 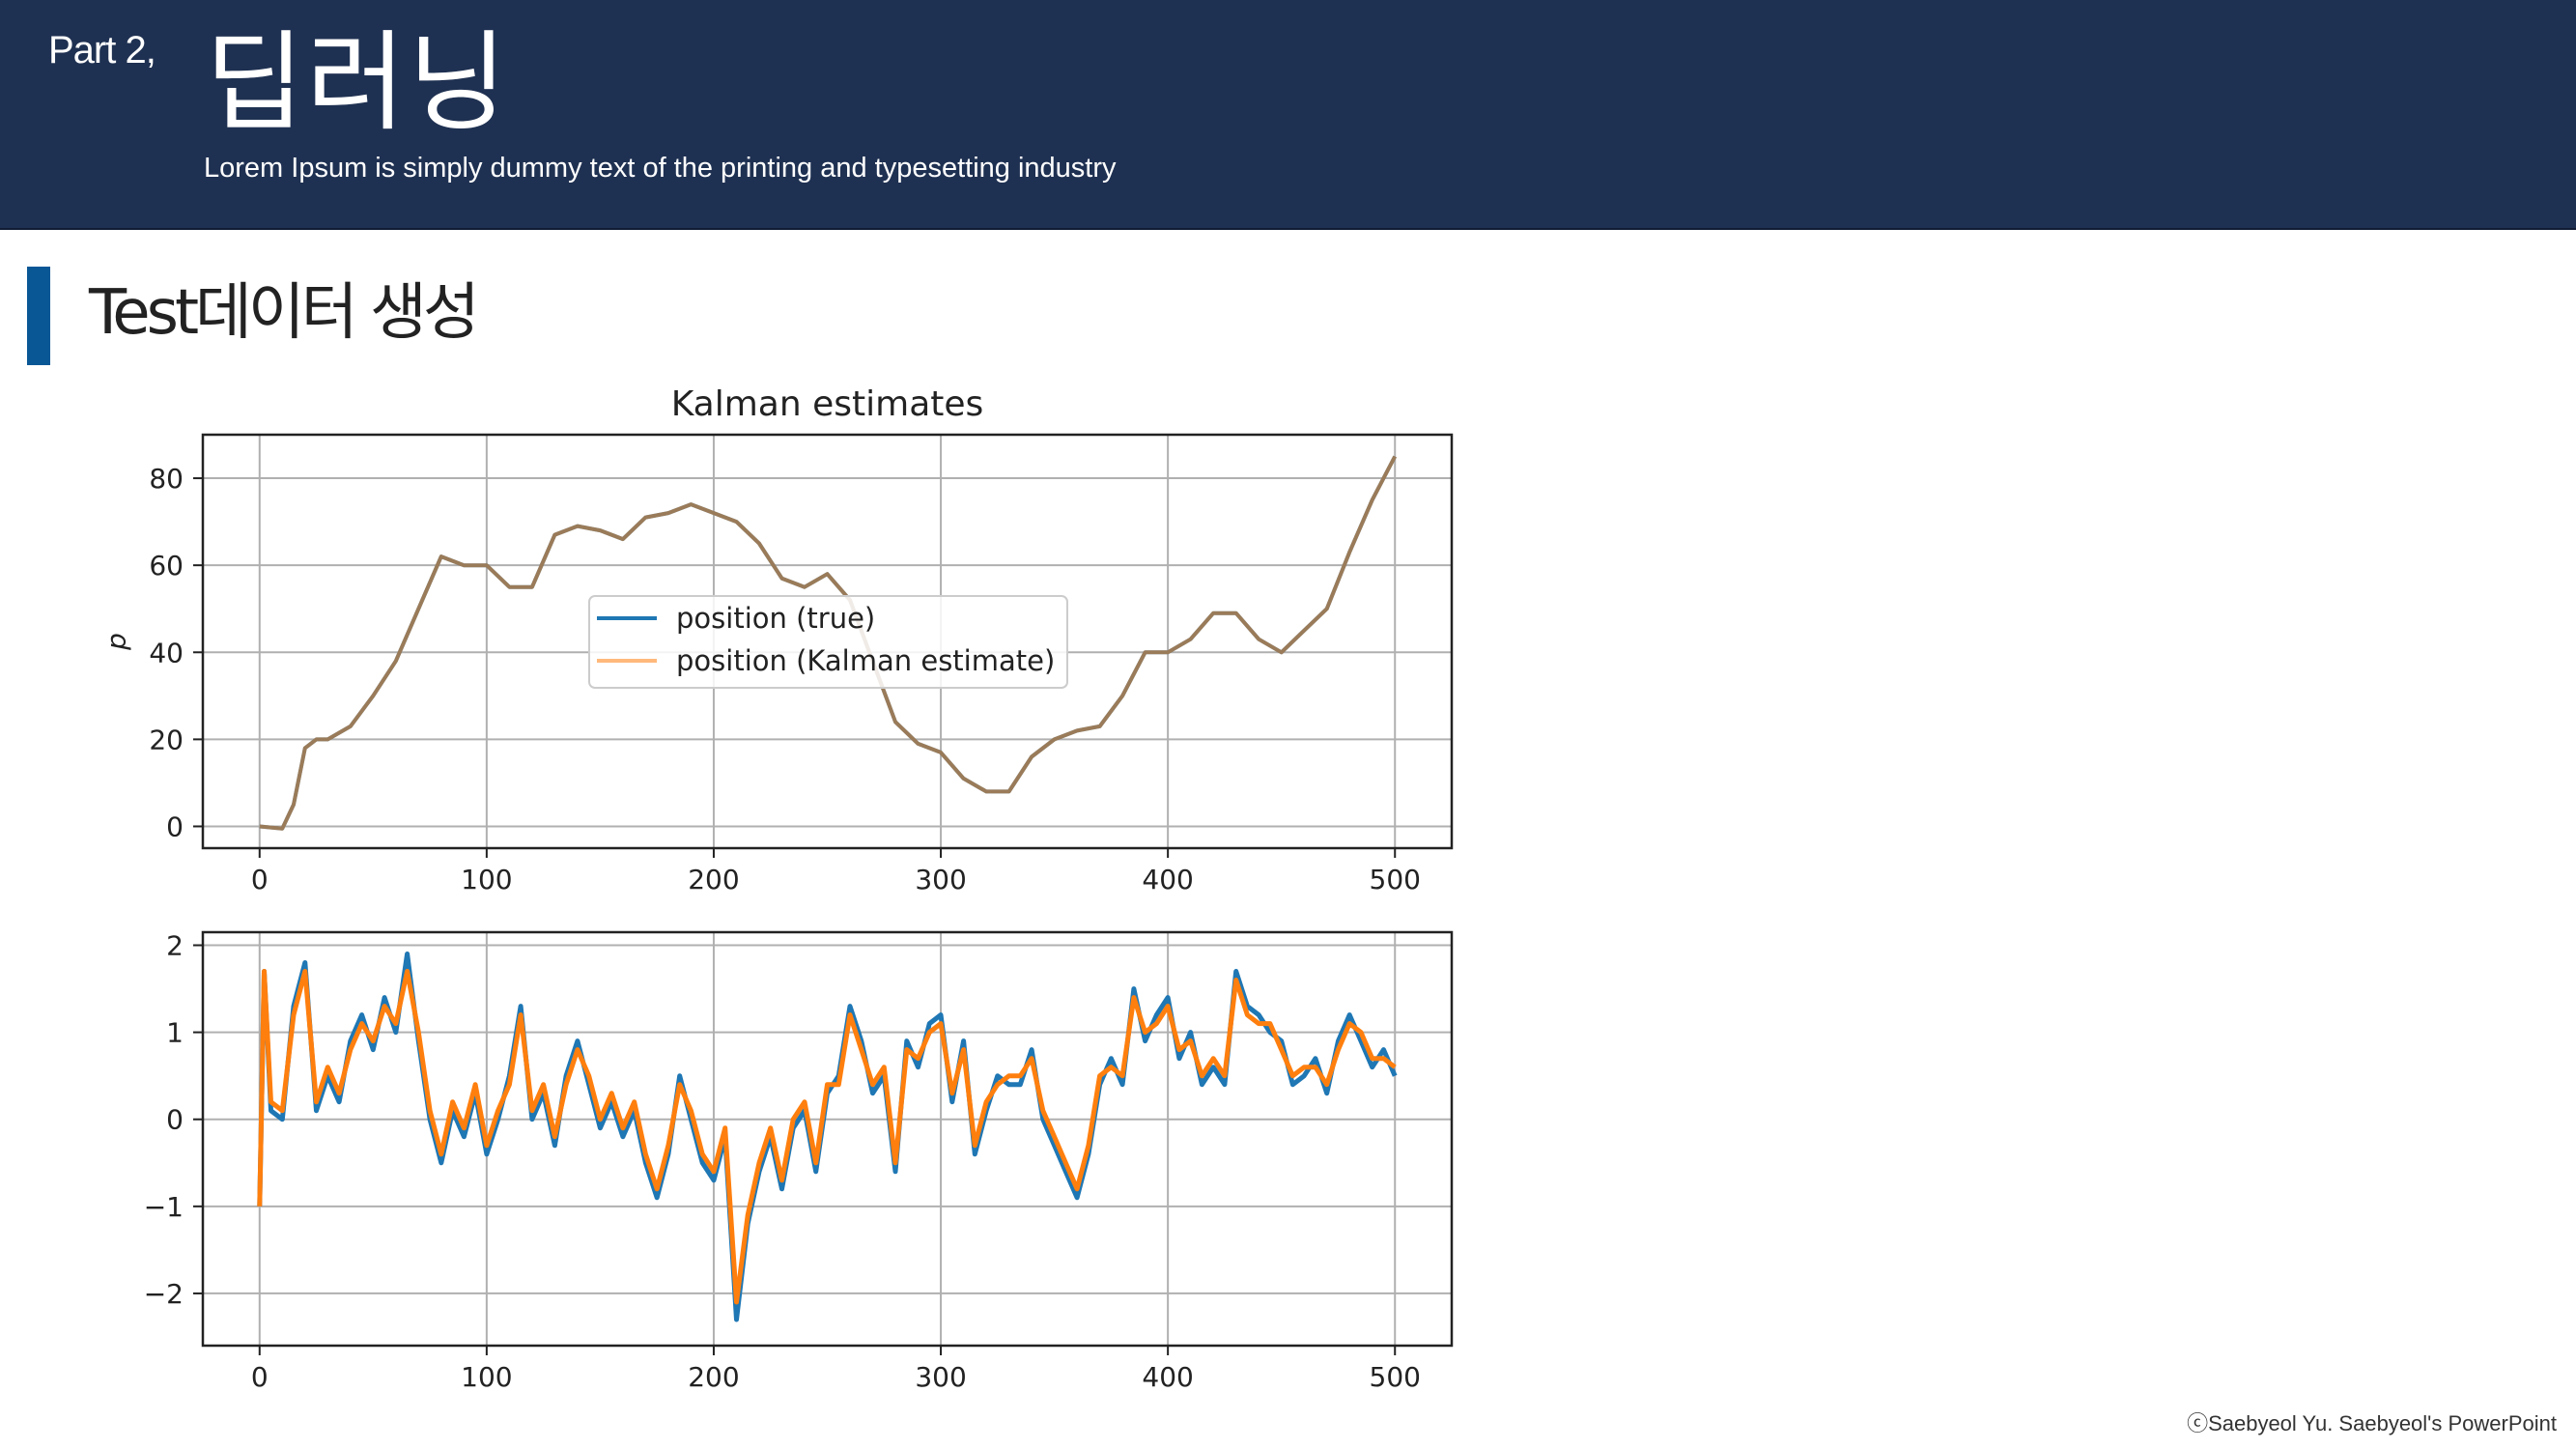 I want to click on footer-copyright: ⓒSaebyeol Yu. Saebyeol's PowerPoint, so click(x=2372, y=1423).